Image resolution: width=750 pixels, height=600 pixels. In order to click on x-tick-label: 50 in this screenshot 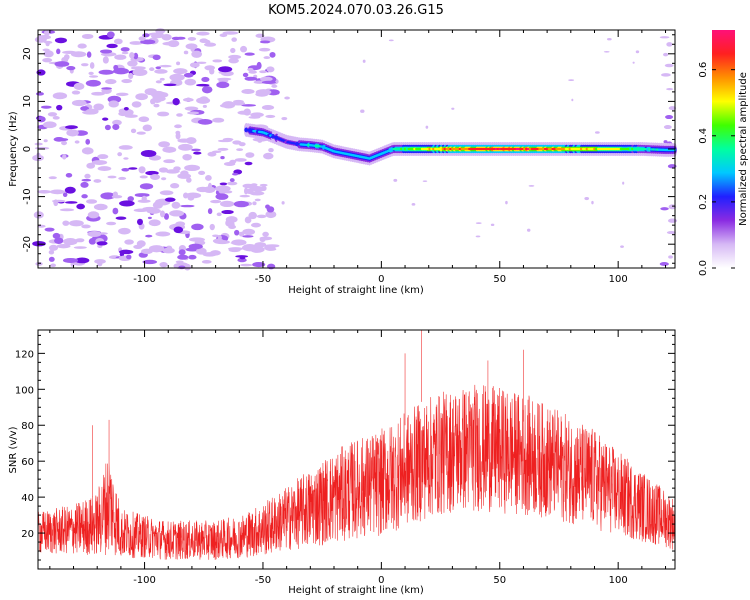, I will do `click(499, 279)`.